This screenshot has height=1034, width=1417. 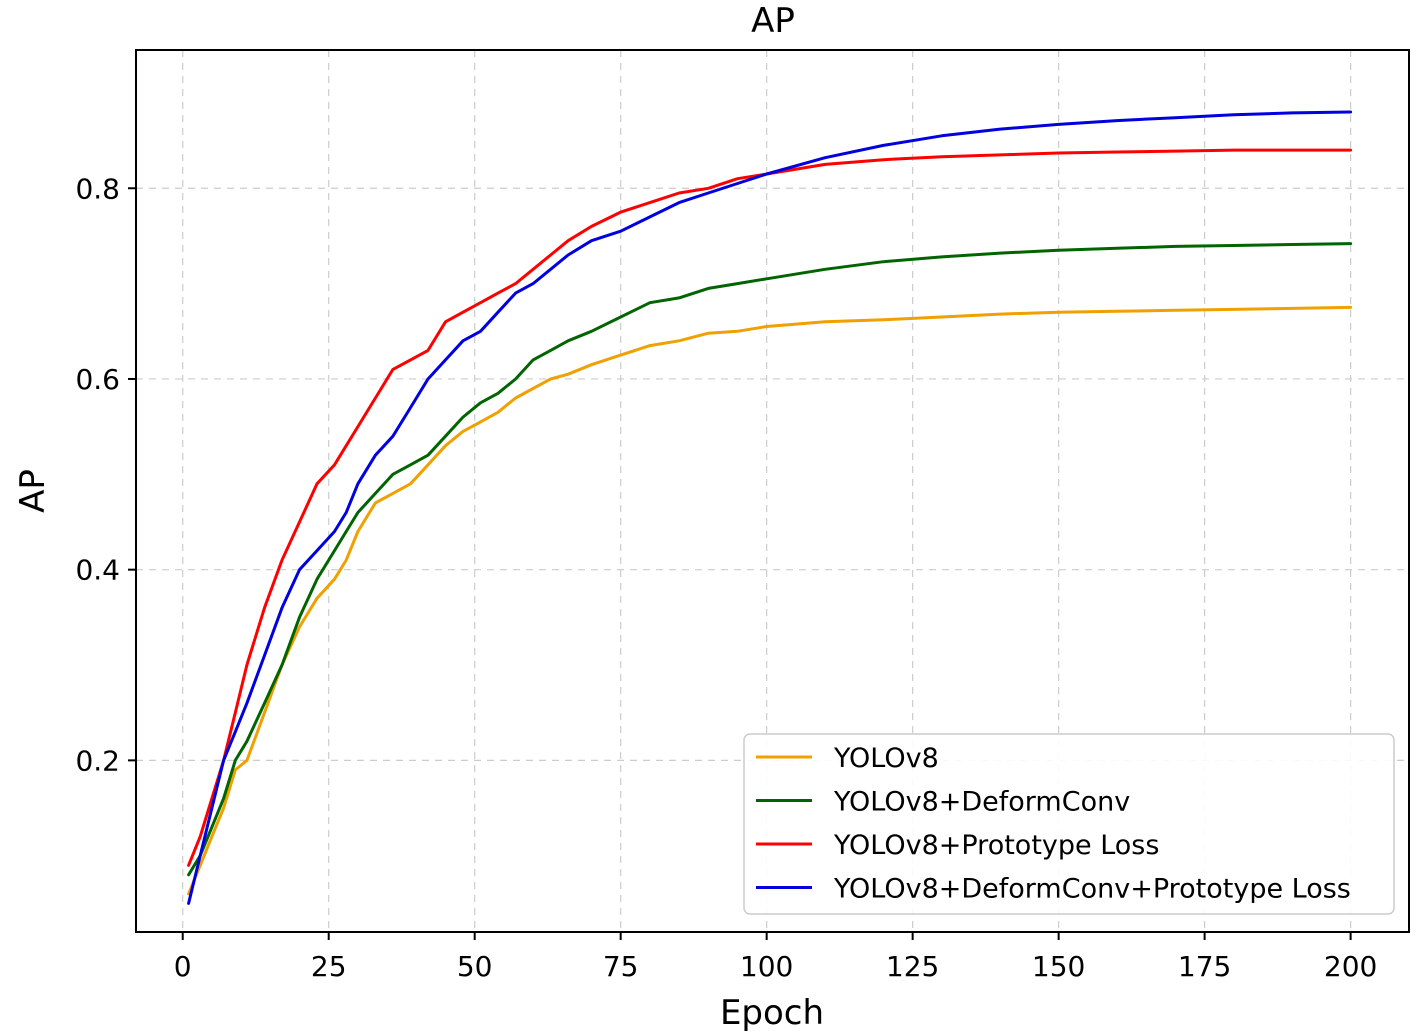 What do you see at coordinates (981, 802) in the screenshot?
I see `legend-label-2: YOLOv8+DeformConv` at bounding box center [981, 802].